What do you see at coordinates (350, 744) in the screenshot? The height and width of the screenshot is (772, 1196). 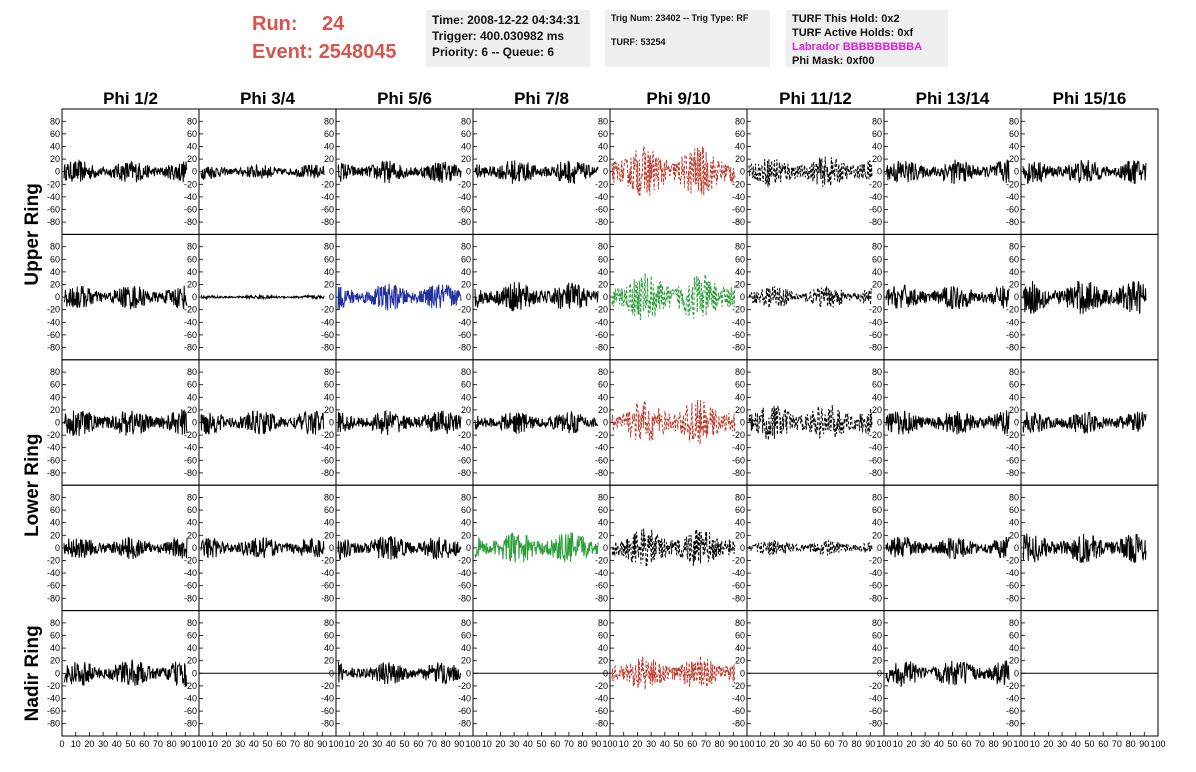 I see `x-tick-label: 10` at bounding box center [350, 744].